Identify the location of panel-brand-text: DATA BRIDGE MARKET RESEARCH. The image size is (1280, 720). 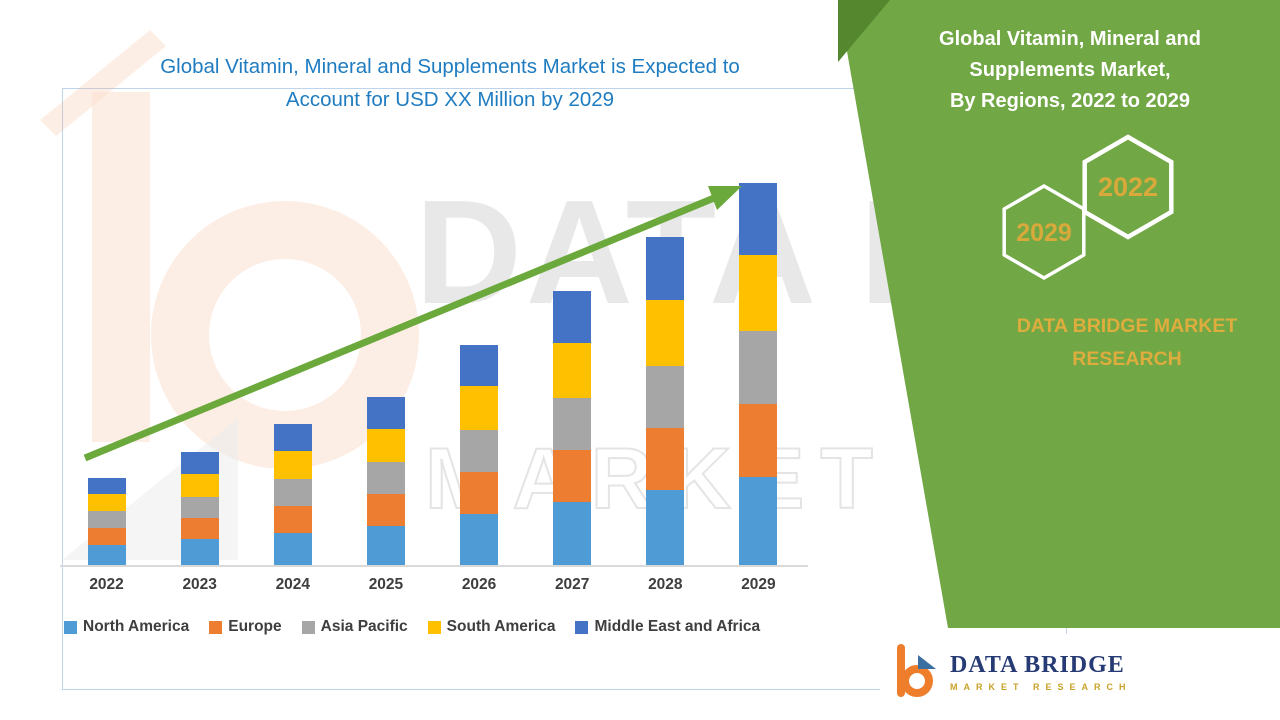
(1120, 343).